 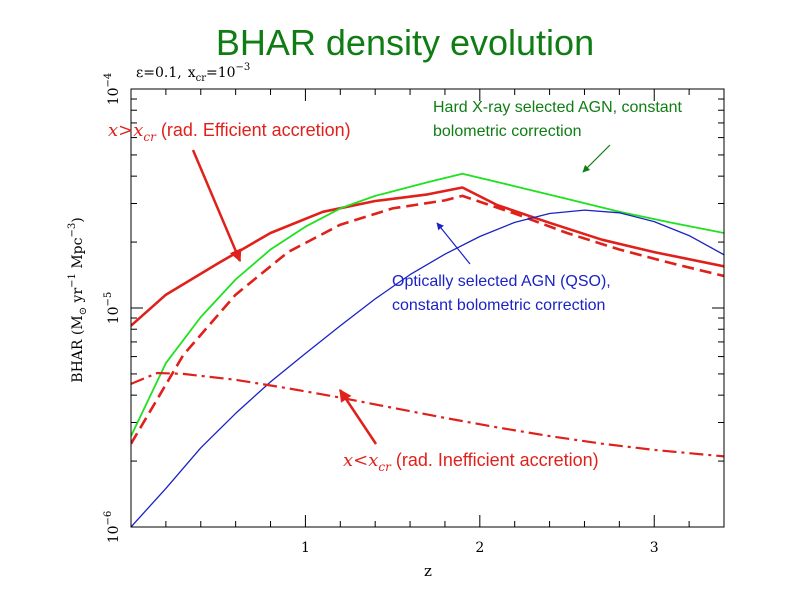 I want to click on svg-text: 10−4, so click(x=112, y=89).